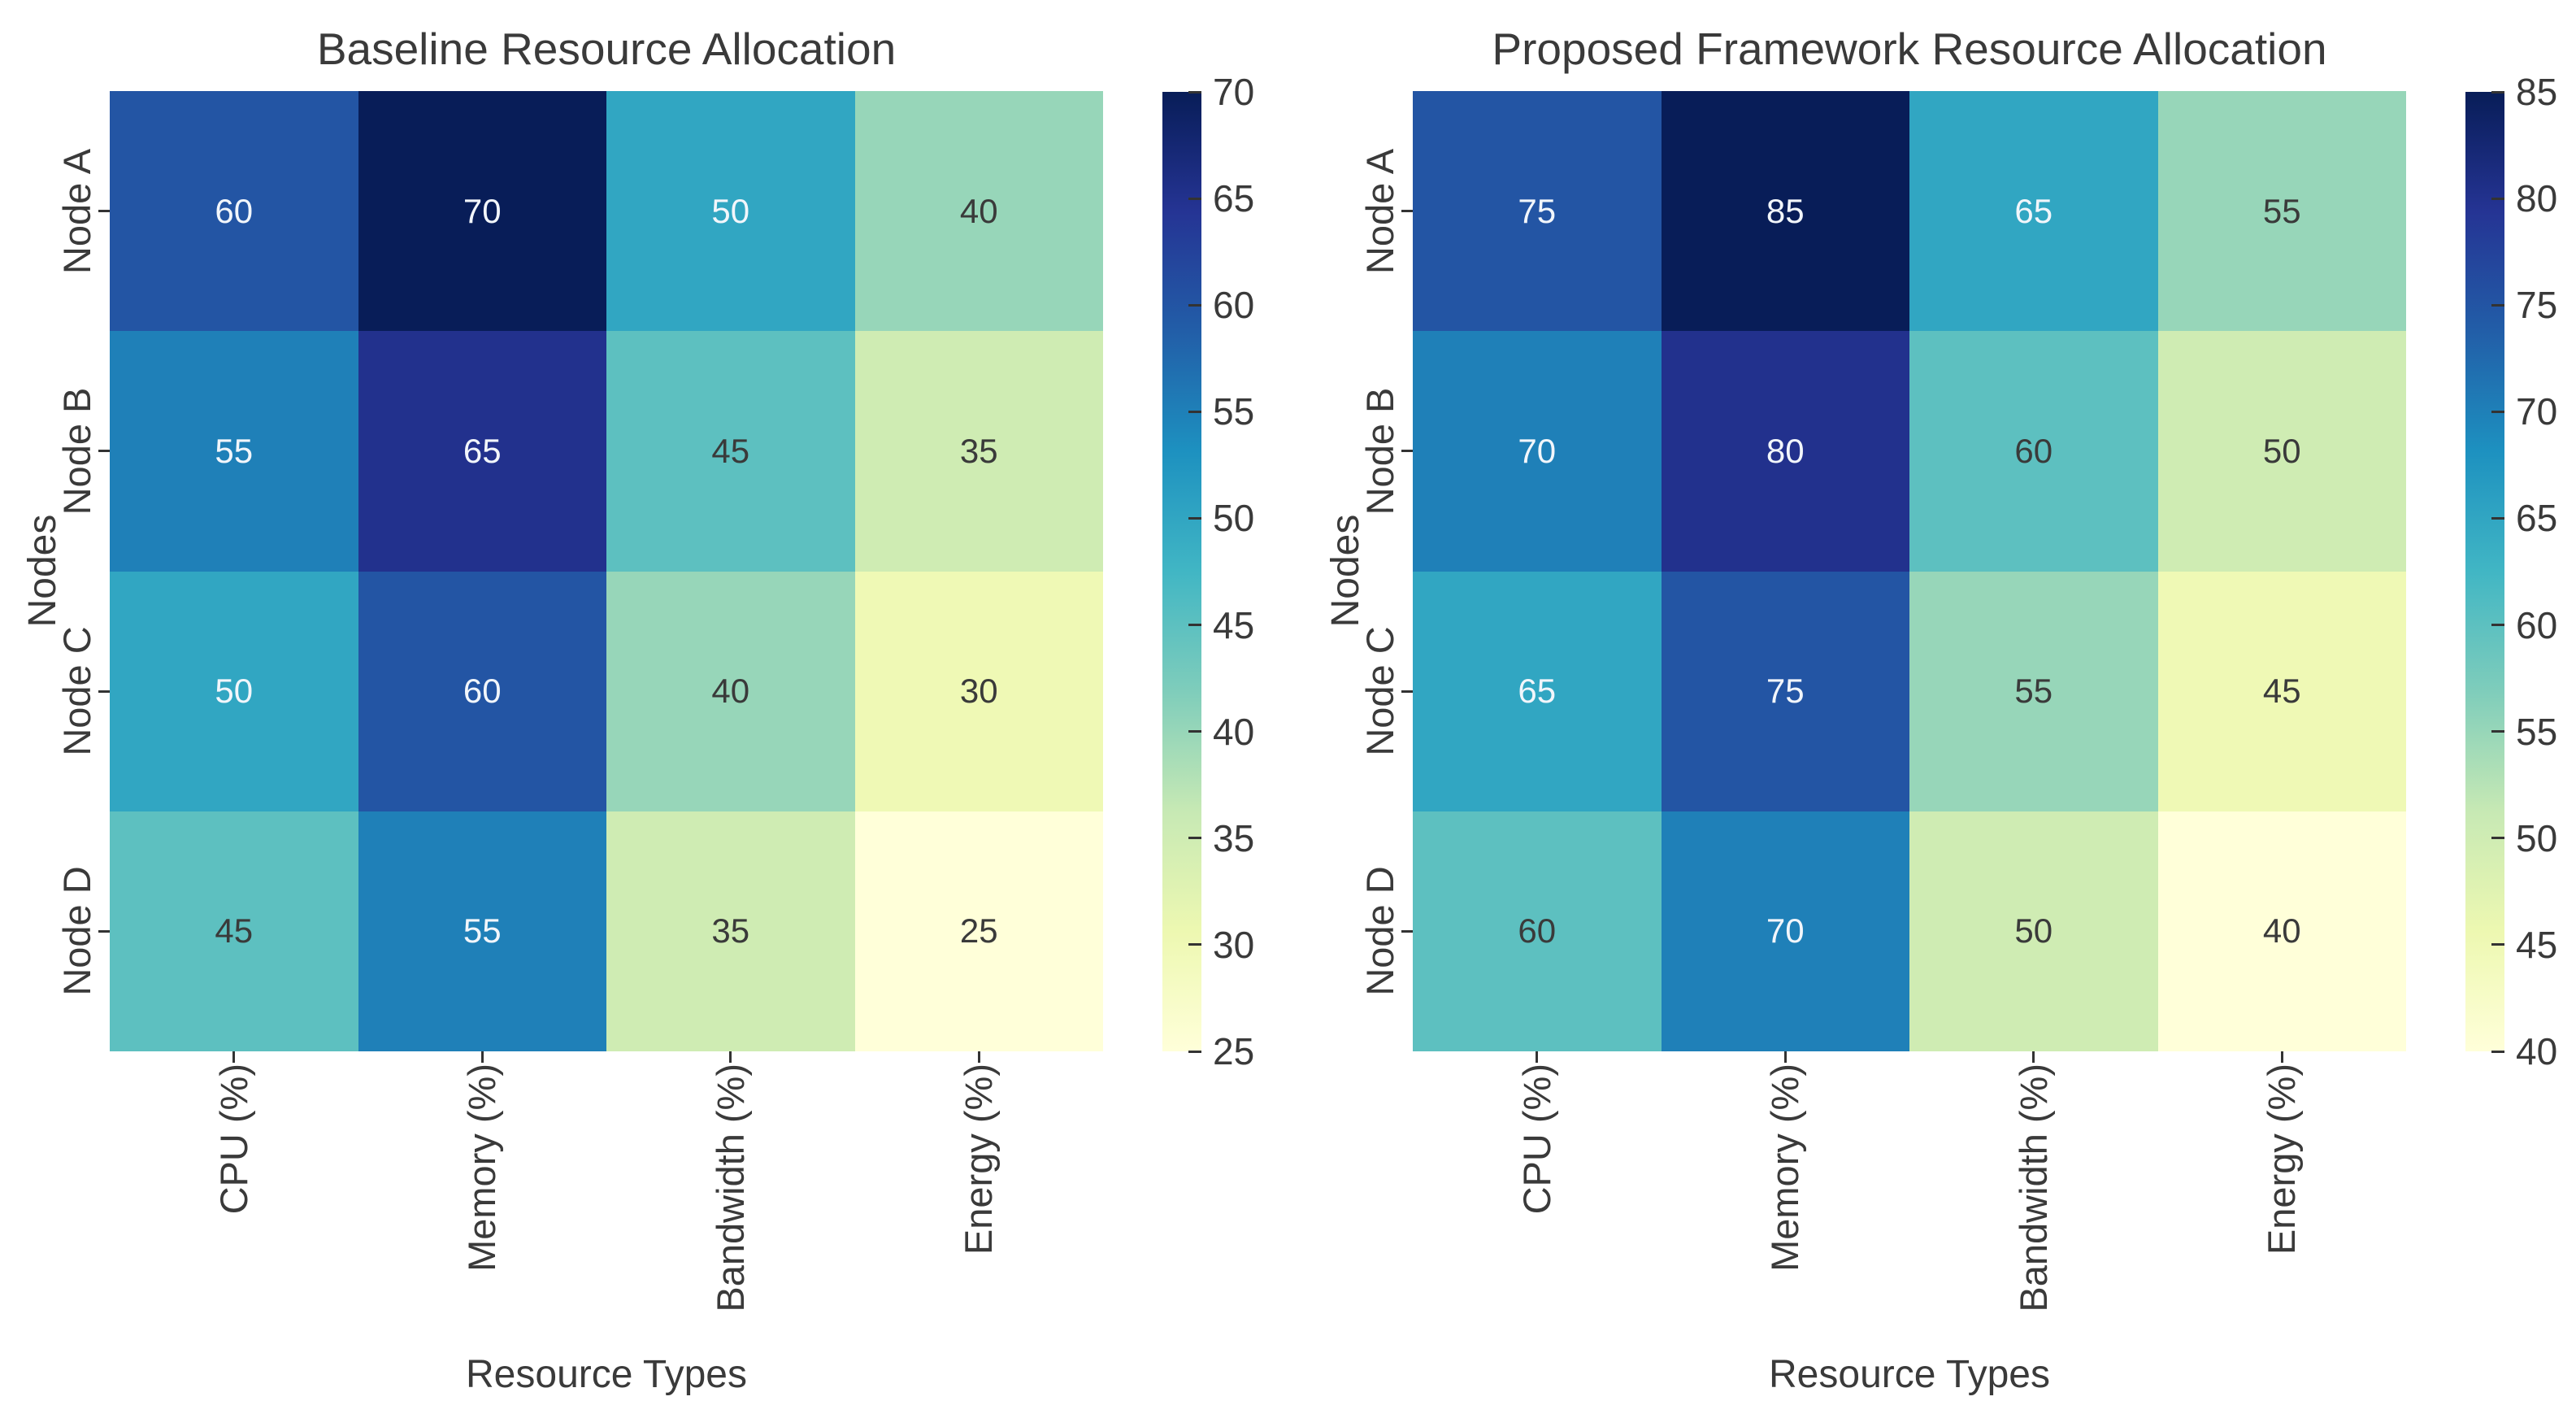 The width and height of the screenshot is (2576, 1427). Describe the element at coordinates (1909, 49) in the screenshot. I see `chart-title: Proposed Framework Resource Allocation` at that location.